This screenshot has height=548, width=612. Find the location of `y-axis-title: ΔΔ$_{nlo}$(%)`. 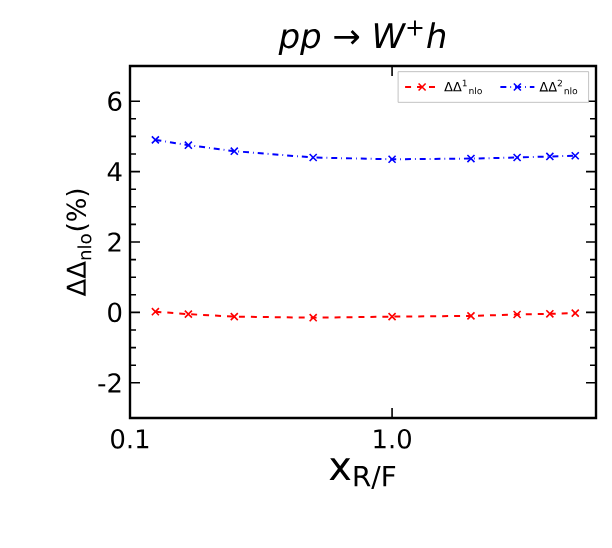

y-axis-title: ΔΔ$_{nlo}$(%) is located at coordinates (79, 243).